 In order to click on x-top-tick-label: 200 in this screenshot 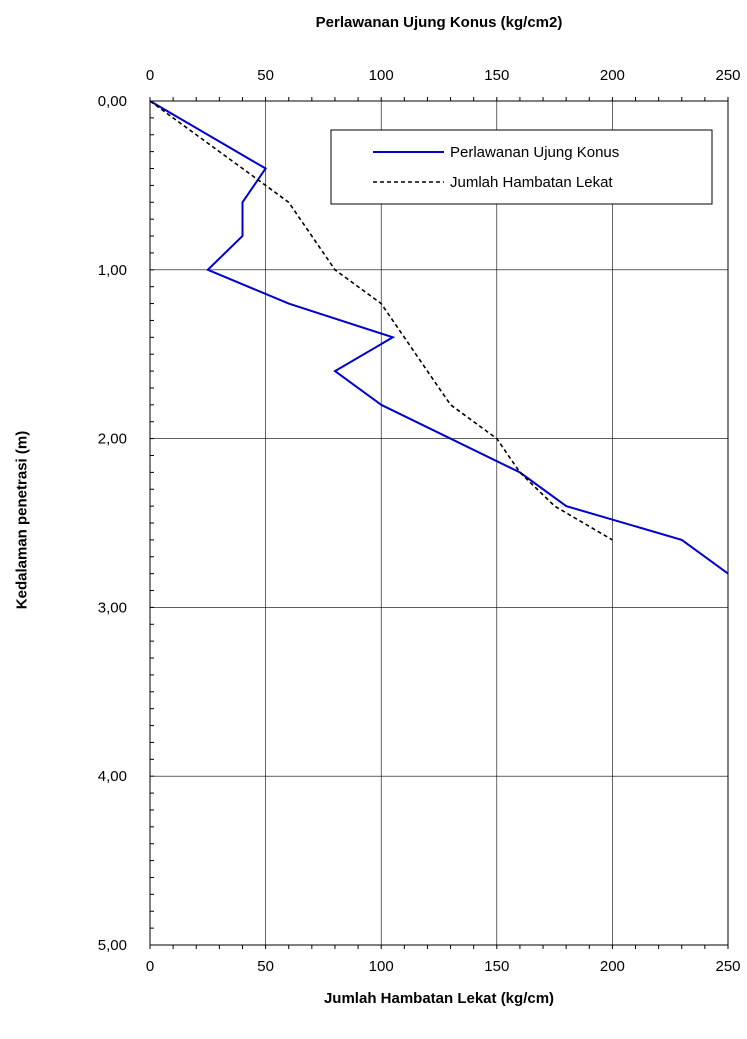, I will do `click(612, 75)`.